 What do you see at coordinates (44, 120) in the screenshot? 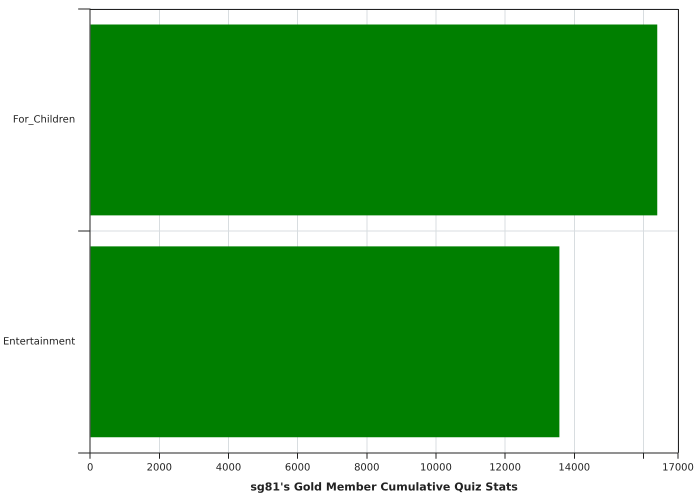
I see `y-tick-label: For_Children` at bounding box center [44, 120].